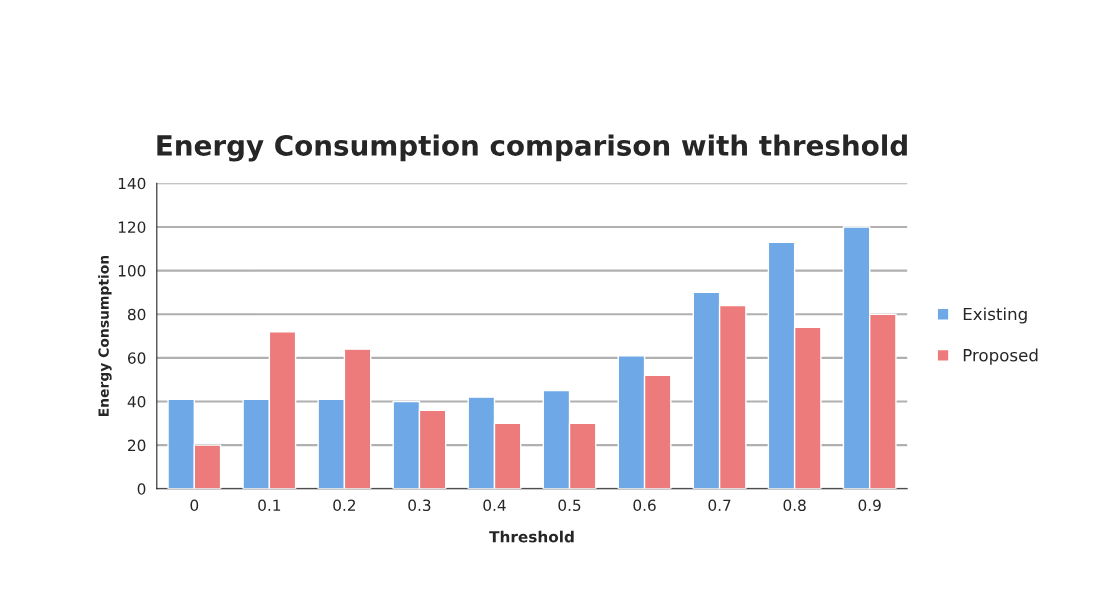 This screenshot has height=611, width=1120. I want to click on x-tick-label: 0.7, so click(719, 505).